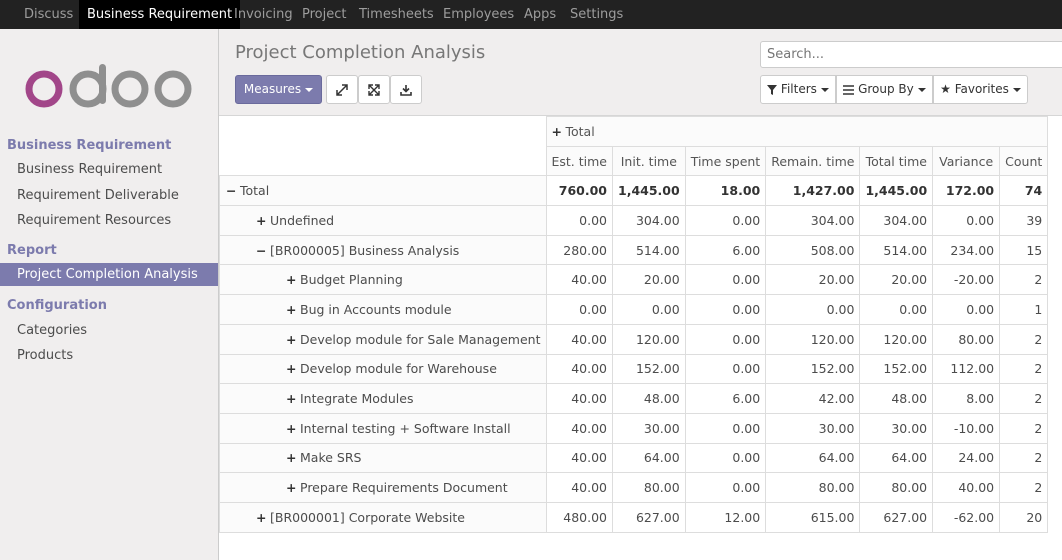 The image size is (1062, 560). Describe the element at coordinates (649, 191) in the screenshot. I see `table-cell: 1,445.00` at that location.